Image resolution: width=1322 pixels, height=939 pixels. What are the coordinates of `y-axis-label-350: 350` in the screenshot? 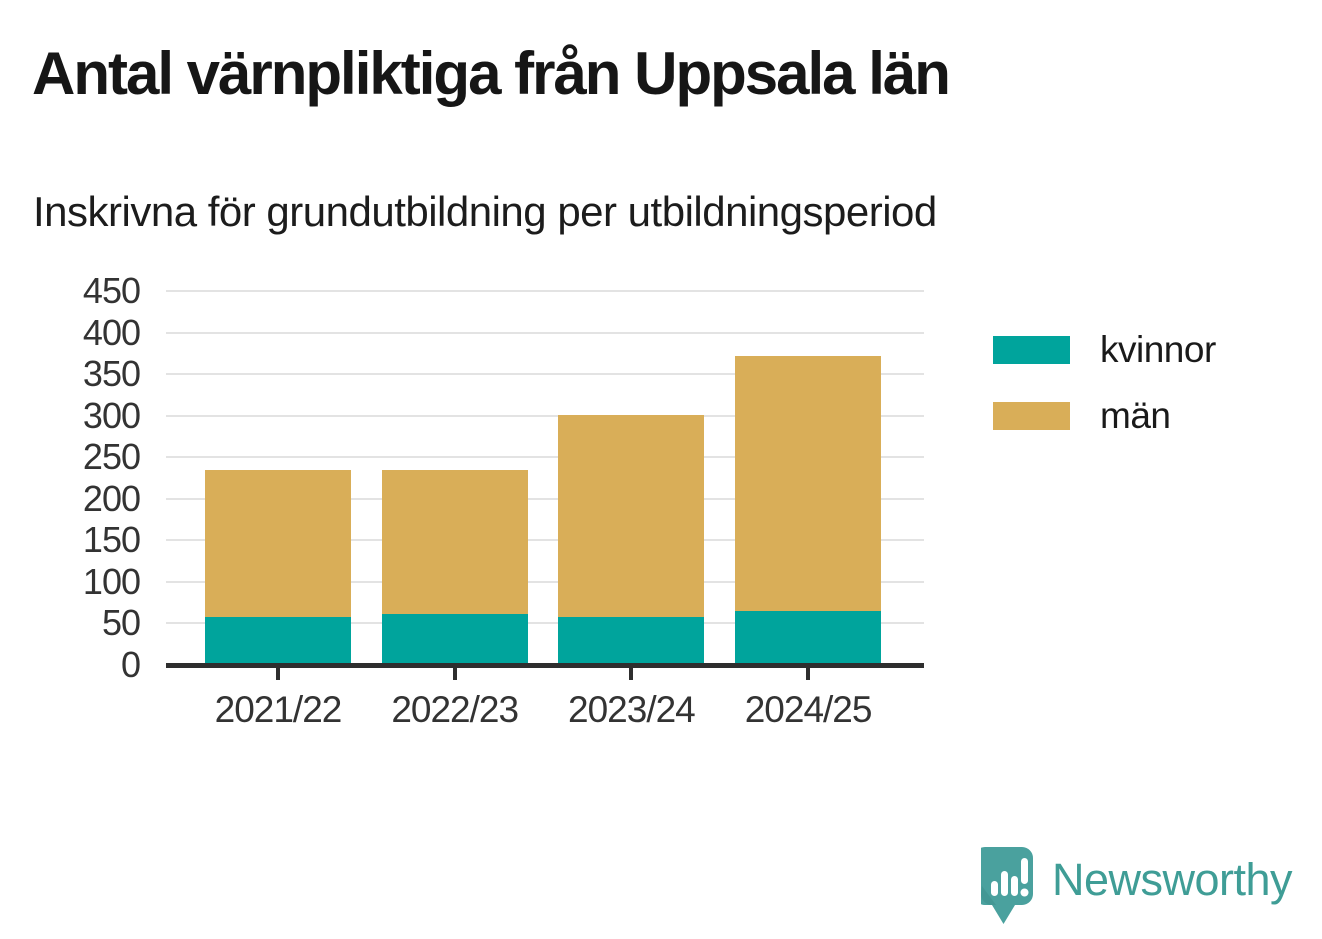 It's located at (111, 374).